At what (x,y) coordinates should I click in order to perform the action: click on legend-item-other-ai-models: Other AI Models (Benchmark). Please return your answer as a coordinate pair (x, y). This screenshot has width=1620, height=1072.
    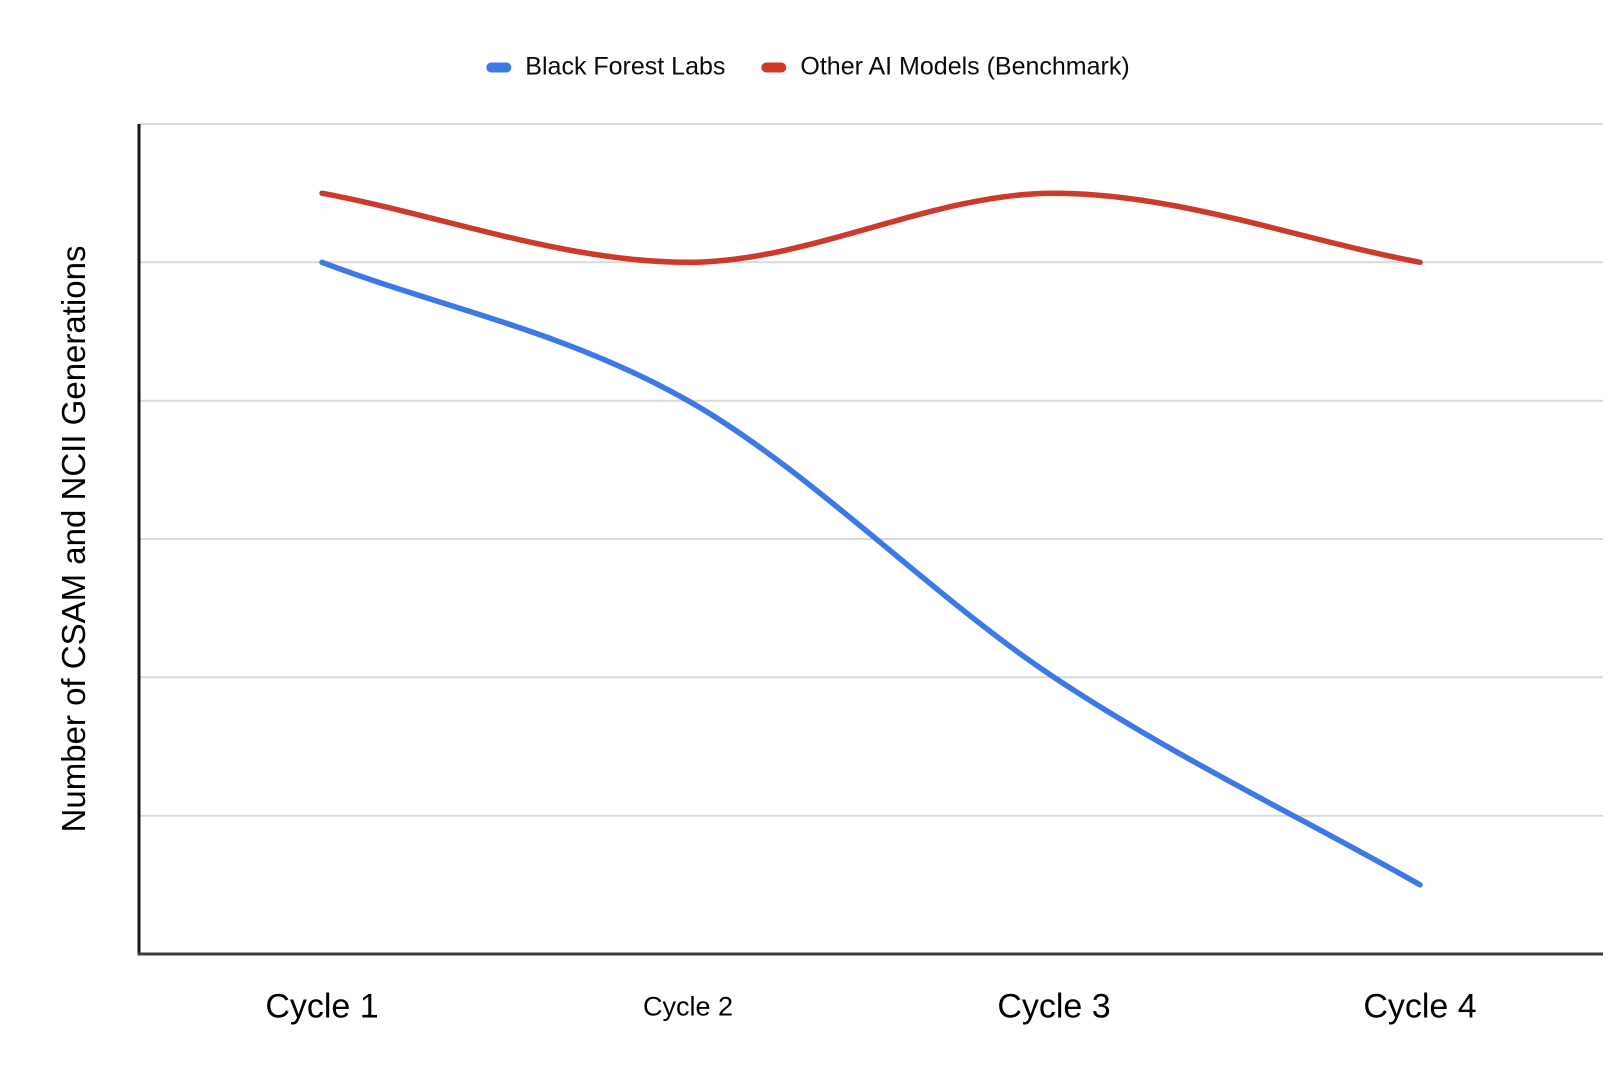
    Looking at the image, I should click on (945, 66).